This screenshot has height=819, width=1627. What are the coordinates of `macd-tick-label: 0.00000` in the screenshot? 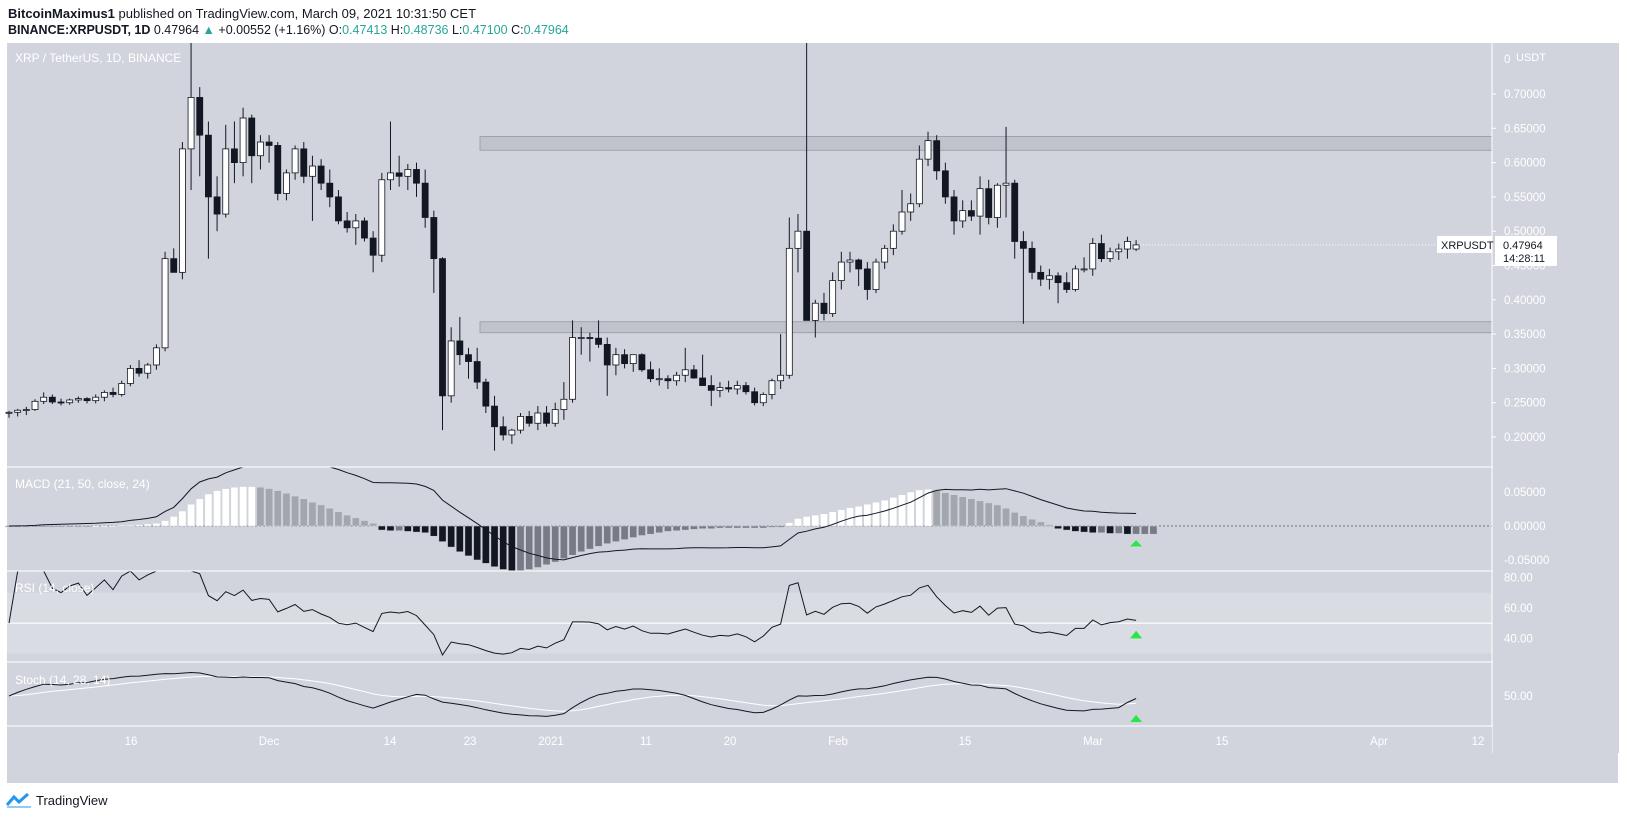 It's located at (1525, 527).